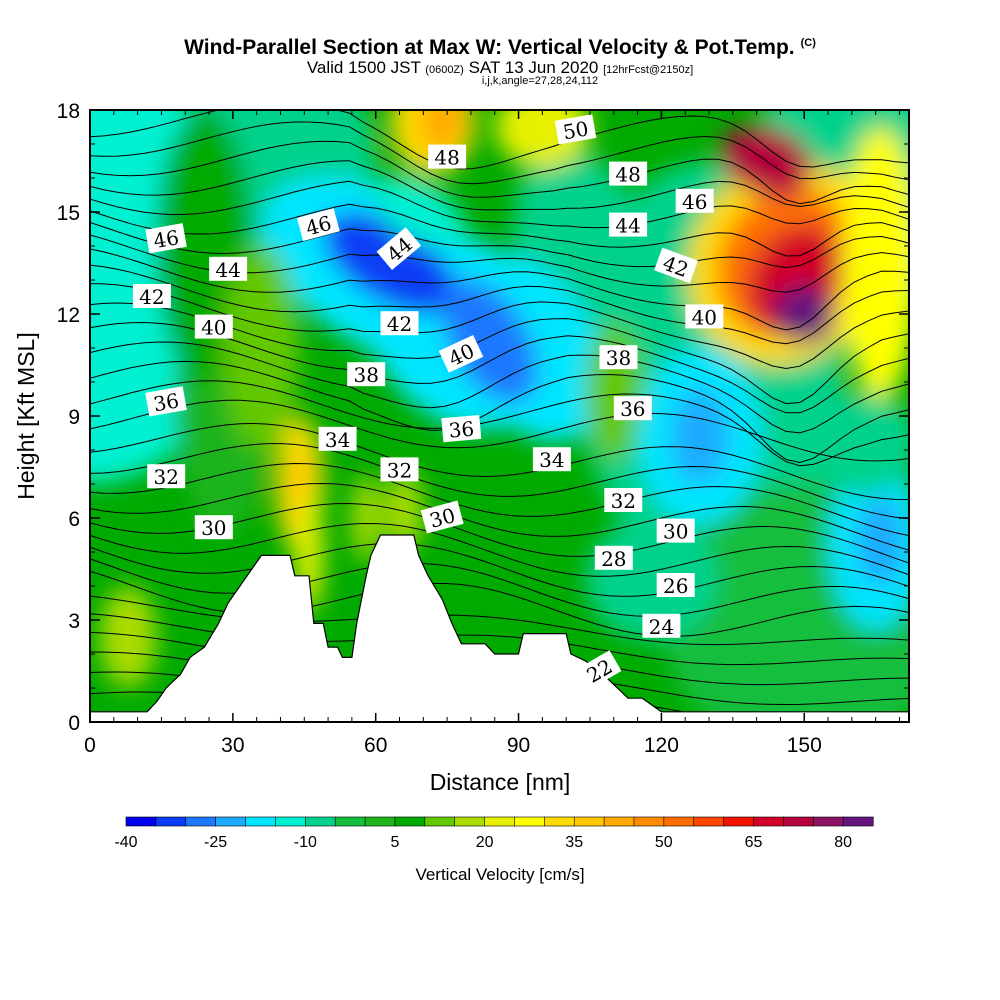 Image resolution: width=1000 pixels, height=1000 pixels. I want to click on colorbar-tick-label: -40, so click(125, 842).